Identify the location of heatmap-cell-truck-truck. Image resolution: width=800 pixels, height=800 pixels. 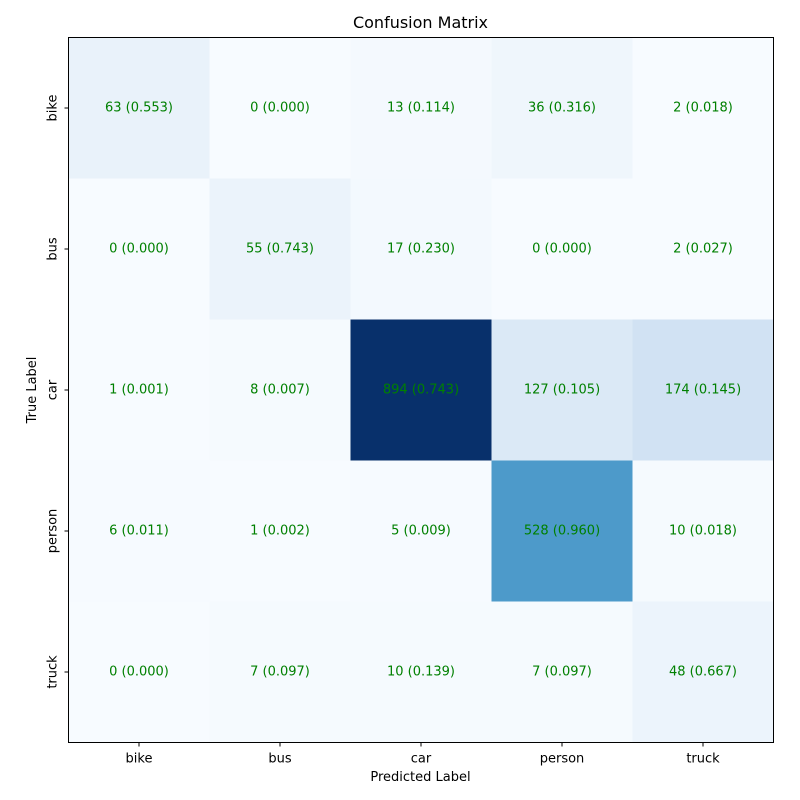
(703, 672).